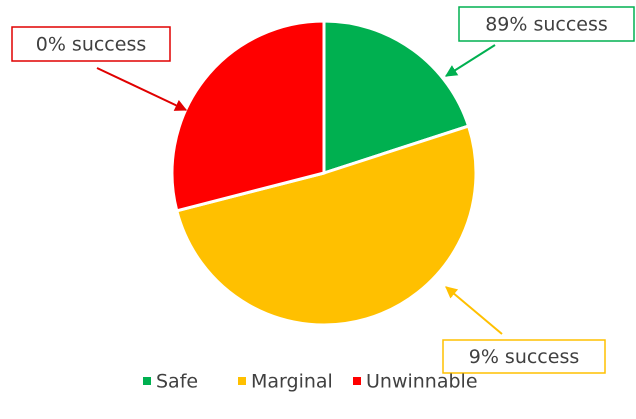 The height and width of the screenshot is (419, 636). I want to click on legend-label: Marginal, so click(292, 382).